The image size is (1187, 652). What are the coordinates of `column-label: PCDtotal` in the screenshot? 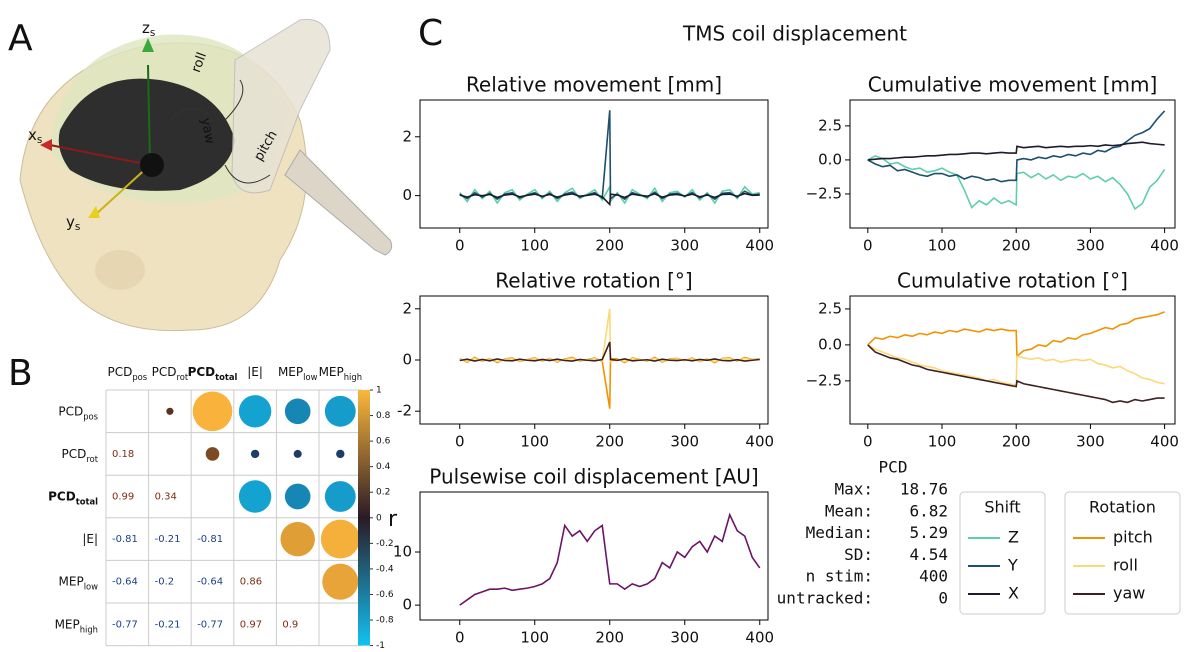 It's located at (213, 373).